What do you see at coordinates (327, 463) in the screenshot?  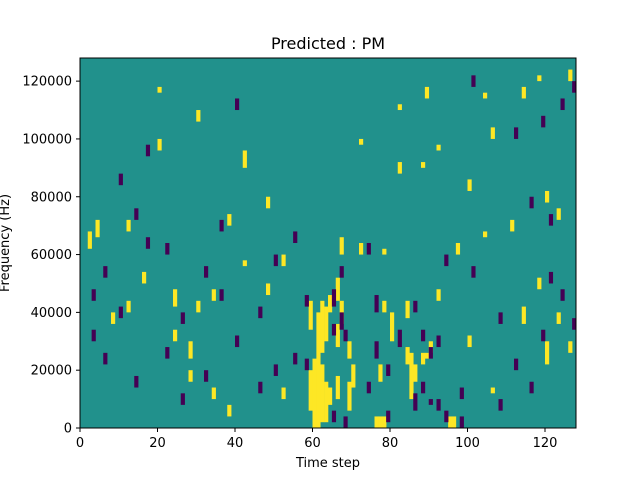 I see `x-axis-label: Time step` at bounding box center [327, 463].